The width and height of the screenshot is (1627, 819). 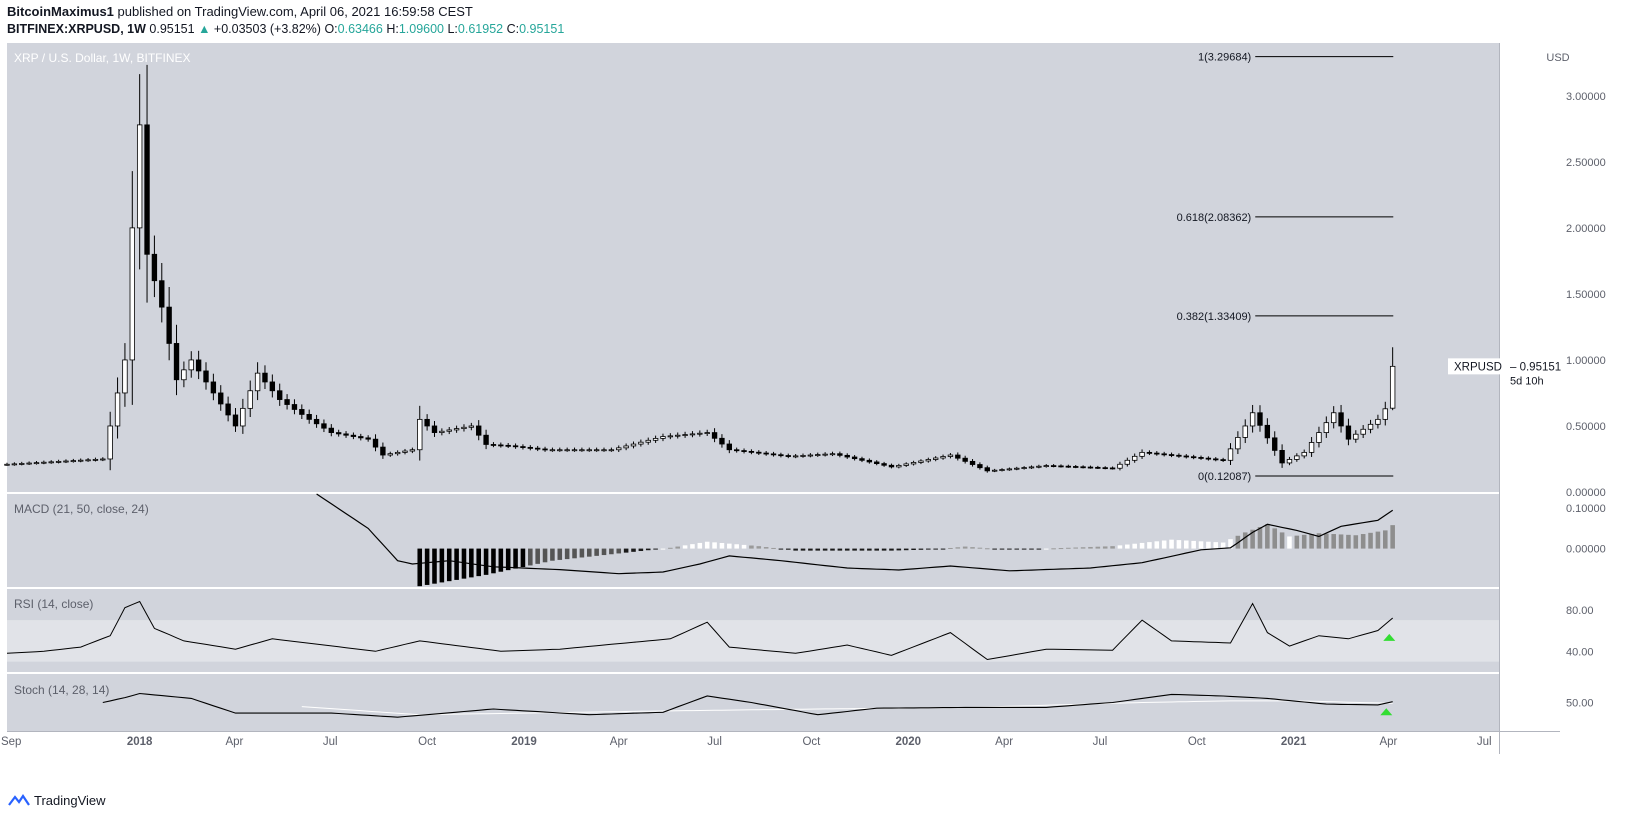 I want to click on time-tick-label: Jul, so click(x=714, y=742).